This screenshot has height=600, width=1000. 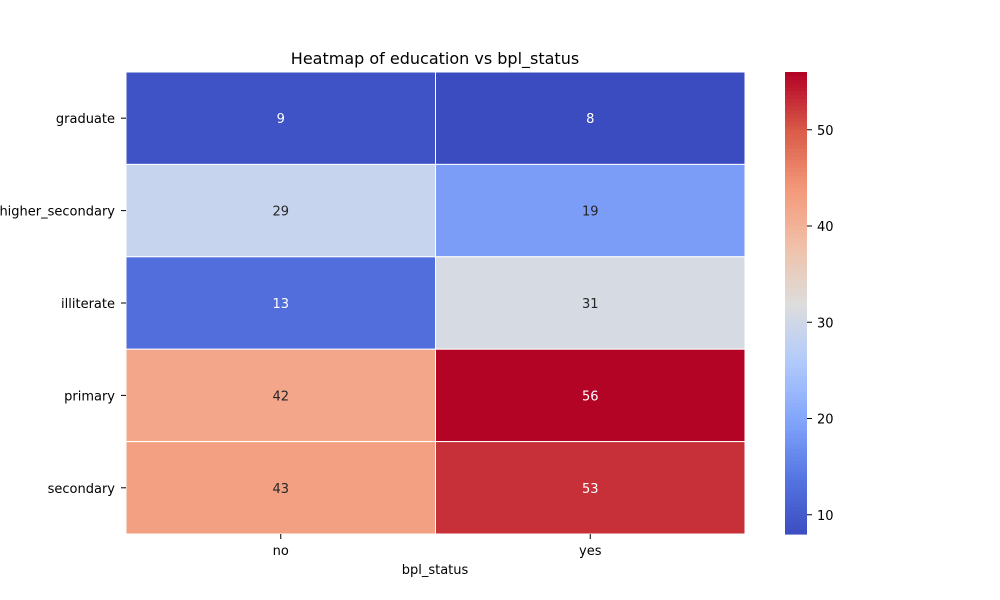 I want to click on cell-value-label: 8, so click(x=590, y=119).